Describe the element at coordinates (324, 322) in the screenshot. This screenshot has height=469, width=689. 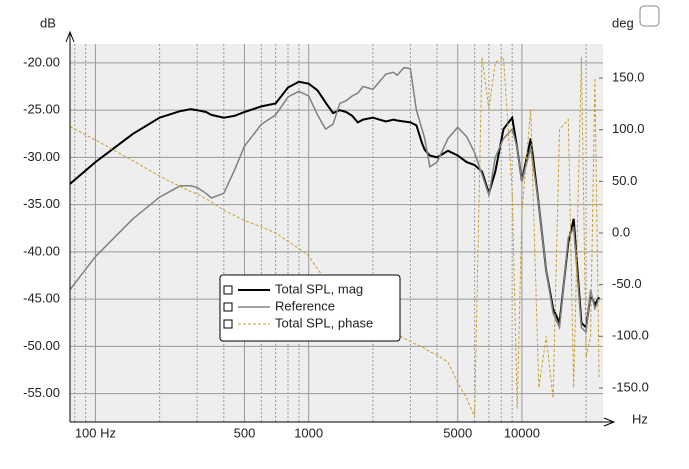
I see `legend-label: Total SPL, phase` at that location.